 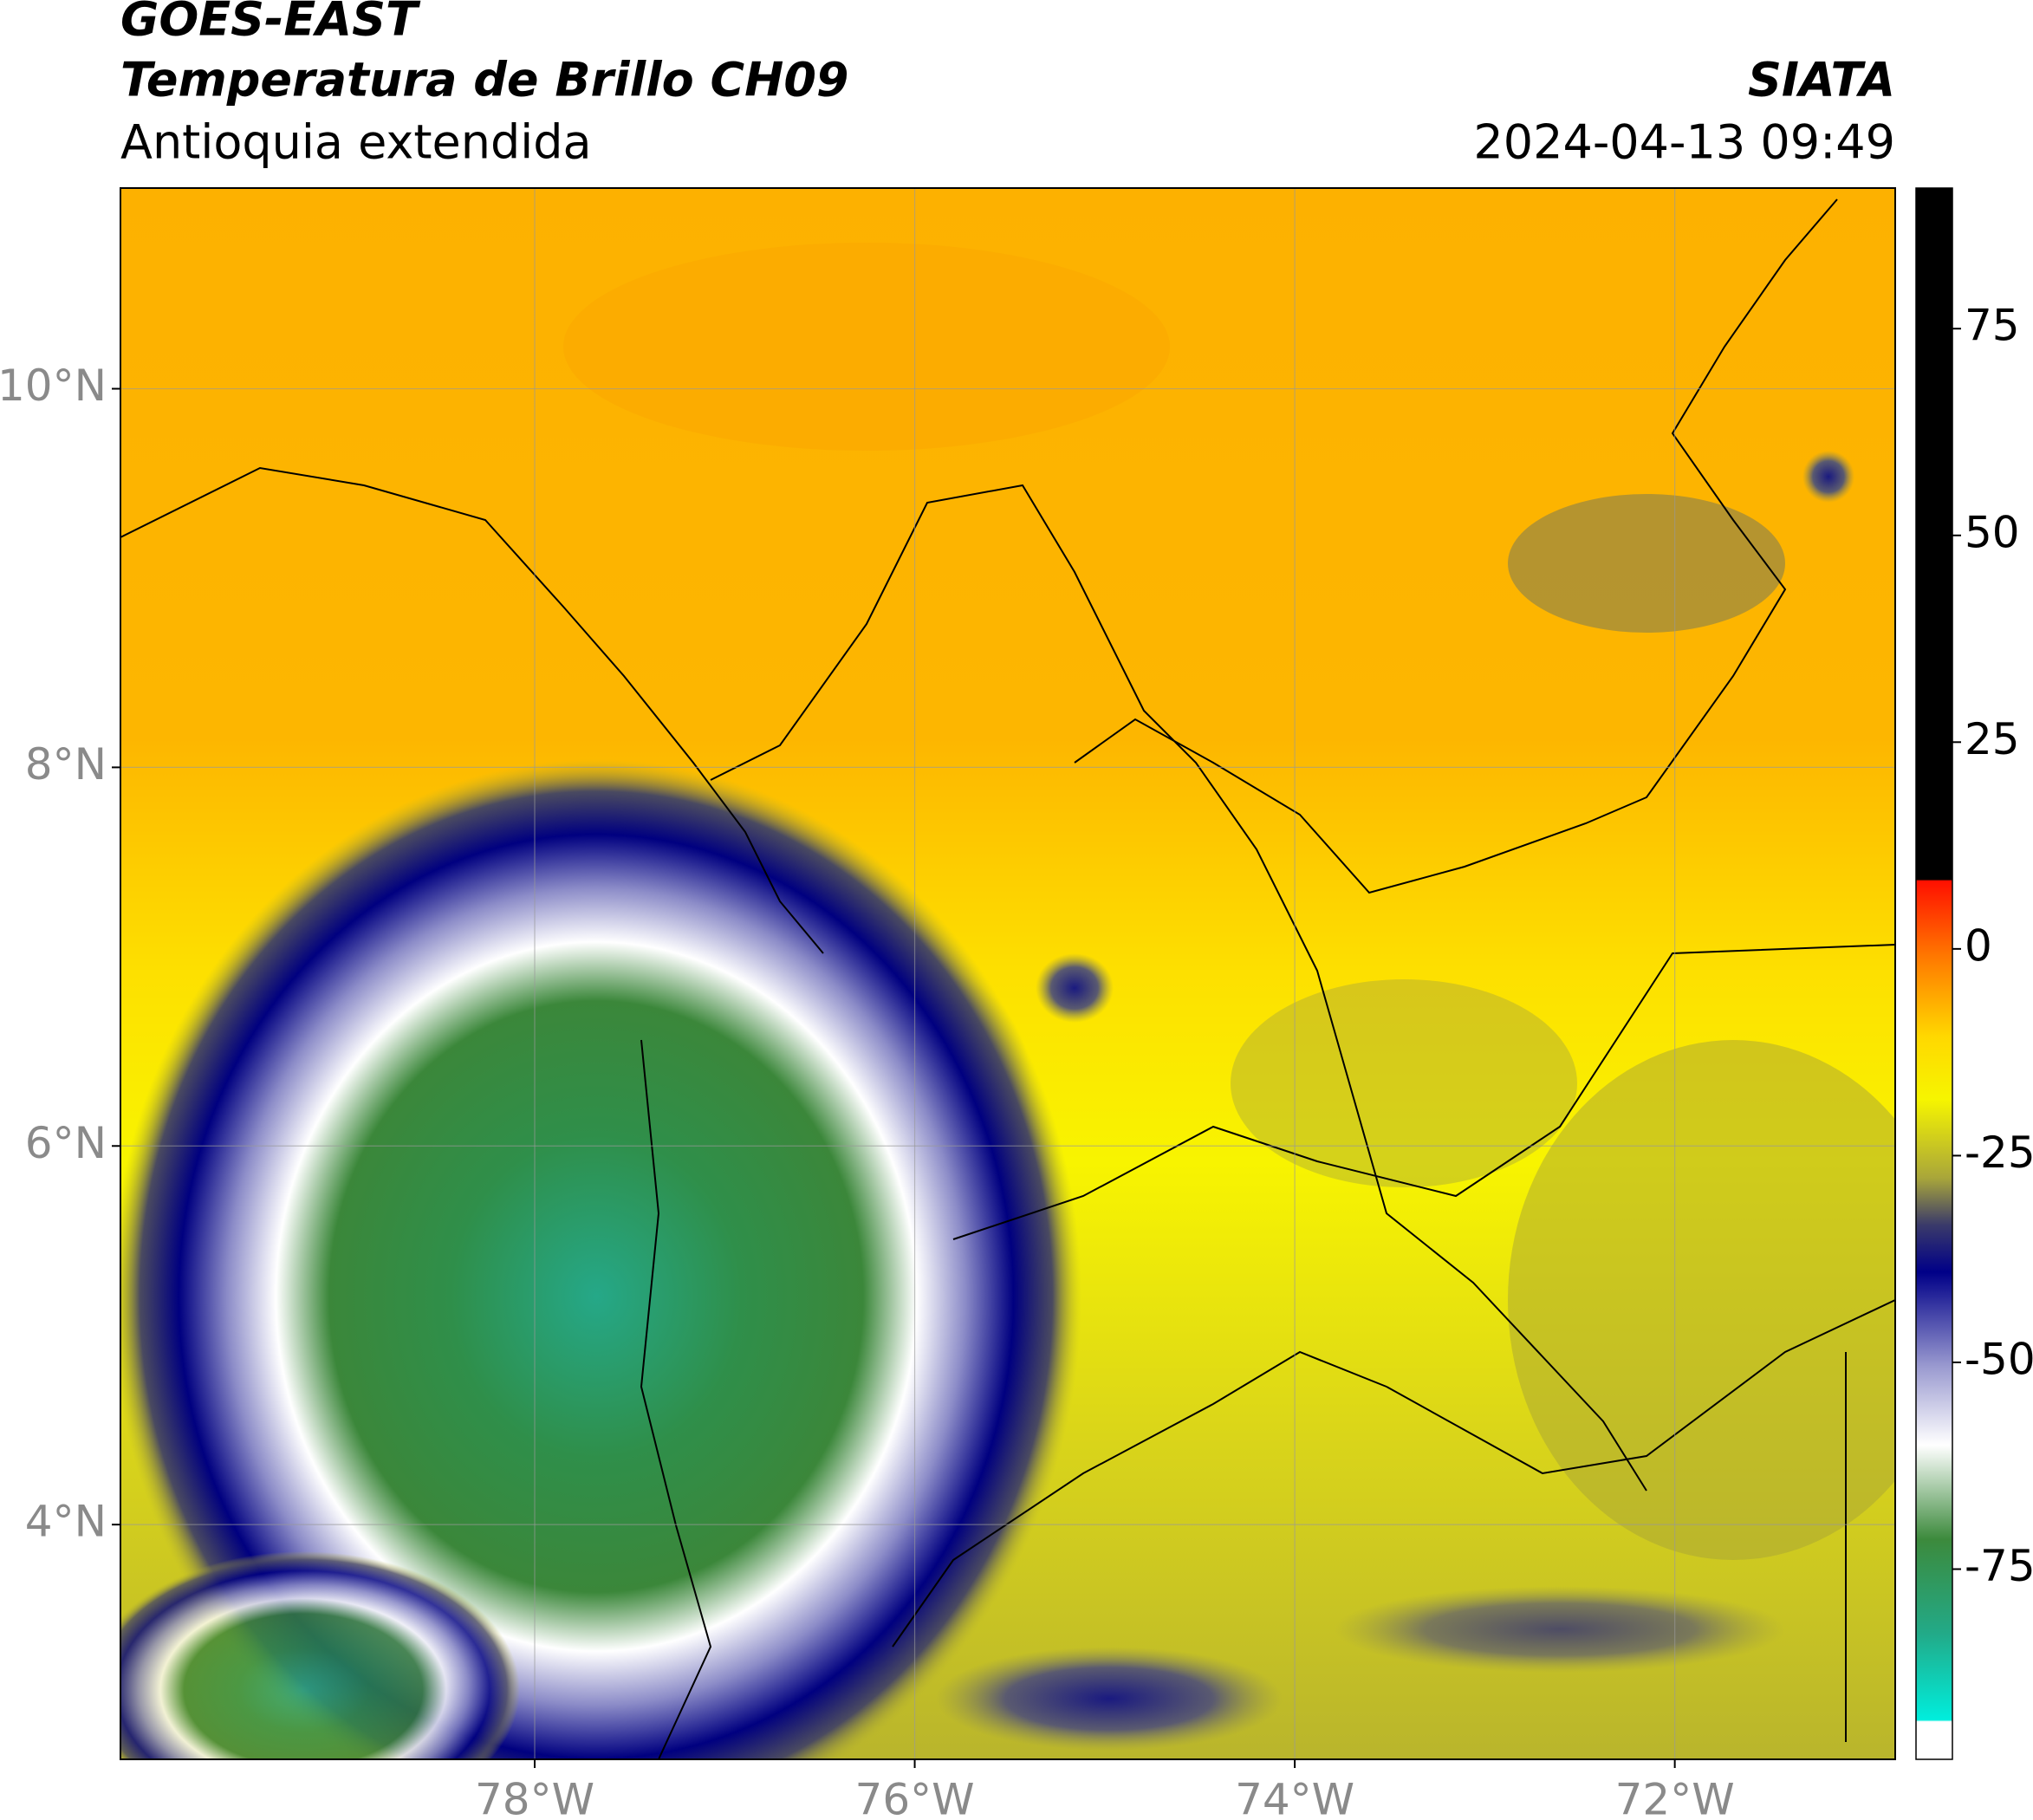 I want to click on y-tick-label: 4°N, so click(x=66, y=1522).